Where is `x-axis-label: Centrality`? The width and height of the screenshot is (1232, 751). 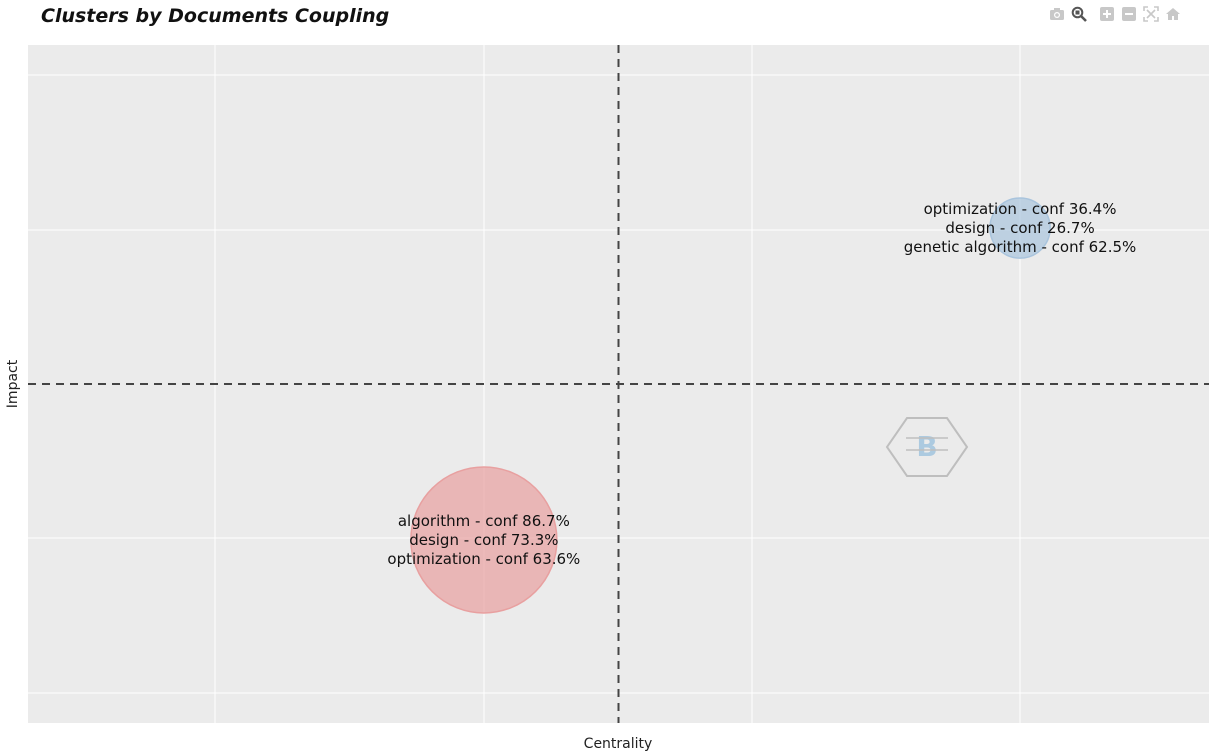
x-axis-label: Centrality is located at coordinates (618, 743).